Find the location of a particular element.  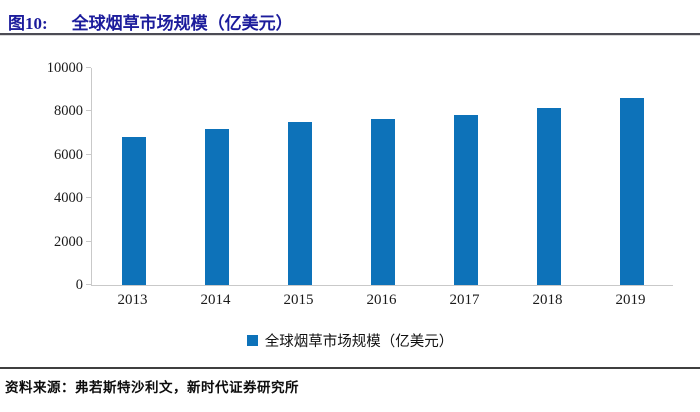

bar-slot-2013 is located at coordinates (133, 176).